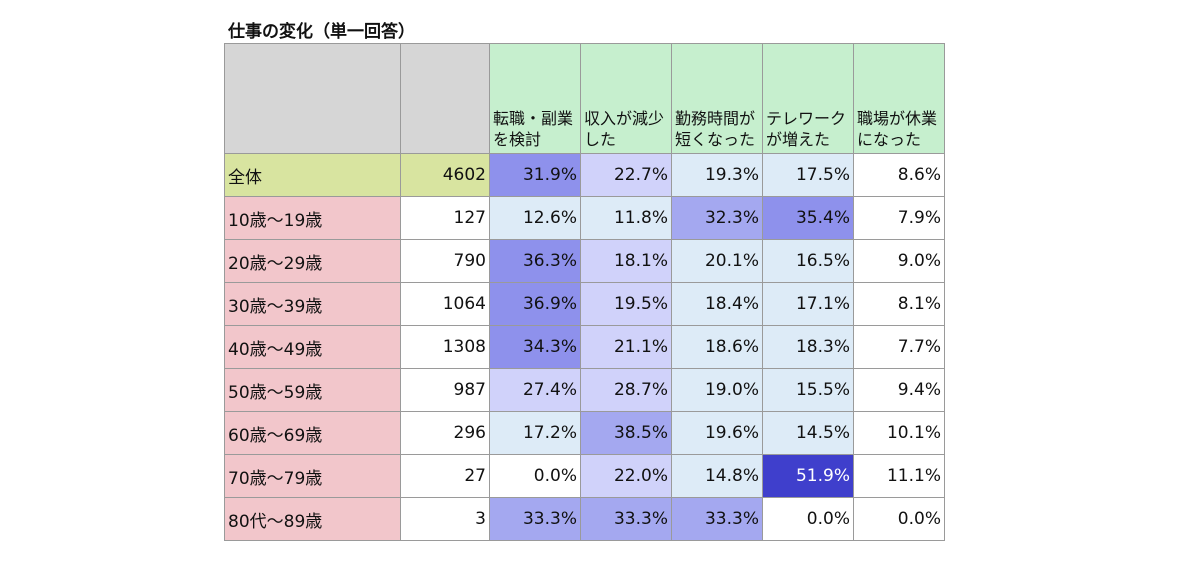 This screenshot has height=572, width=1200. I want to click on value-cell: 35.4%, so click(808, 218).